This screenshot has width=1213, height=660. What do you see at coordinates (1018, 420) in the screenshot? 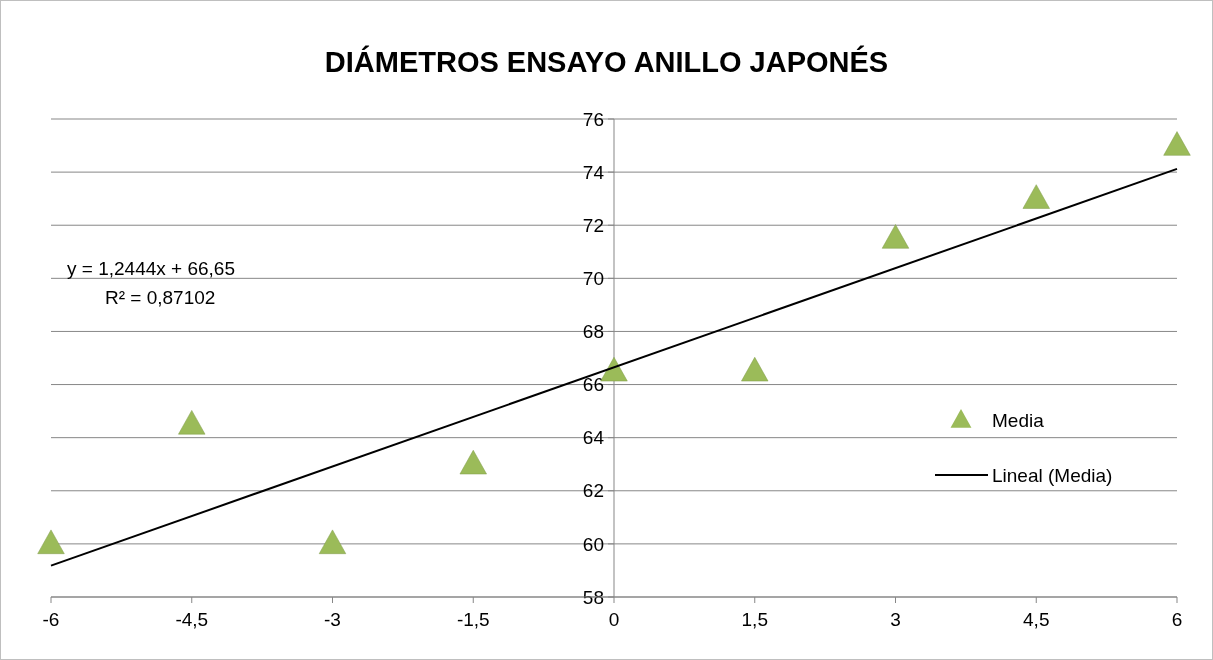
I see `legend-label: Media` at bounding box center [1018, 420].